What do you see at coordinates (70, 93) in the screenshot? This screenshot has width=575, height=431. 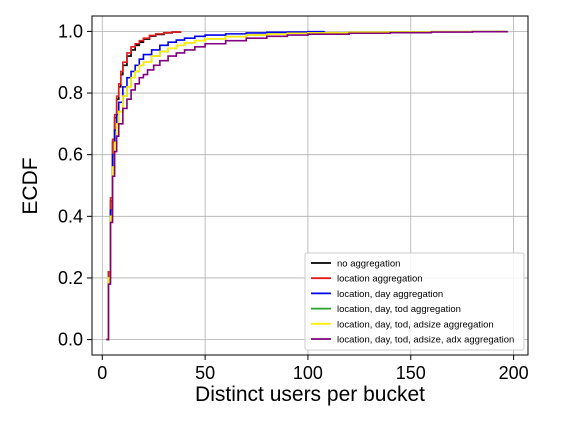 I see `y-tick-label: 0.8` at bounding box center [70, 93].